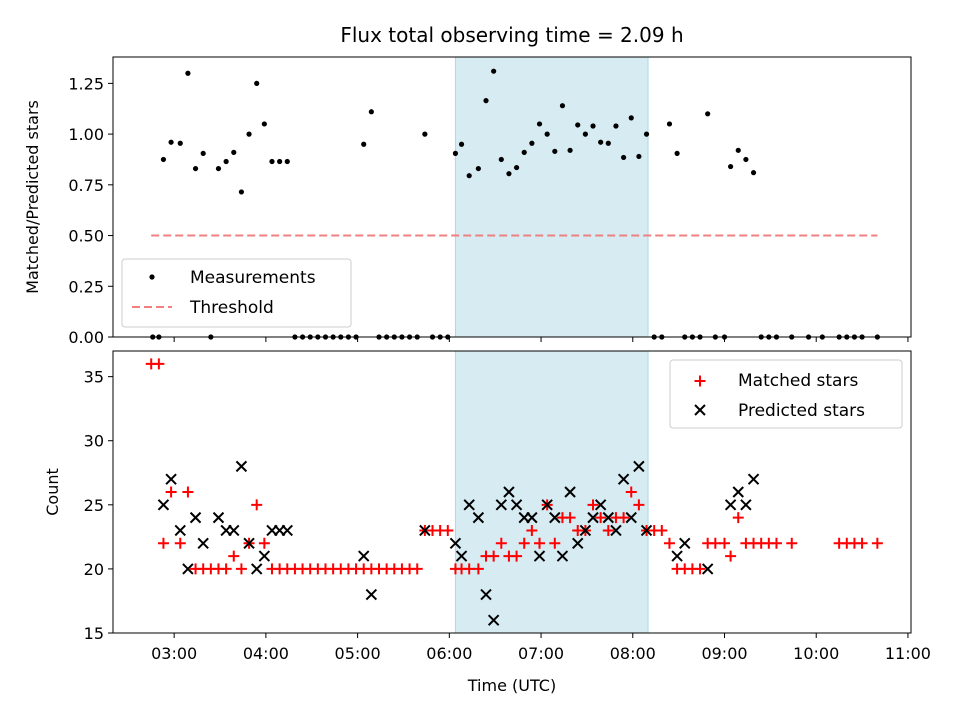 The width and height of the screenshot is (960, 720). I want to click on legend-label-predicted: Predicted stars, so click(801, 411).